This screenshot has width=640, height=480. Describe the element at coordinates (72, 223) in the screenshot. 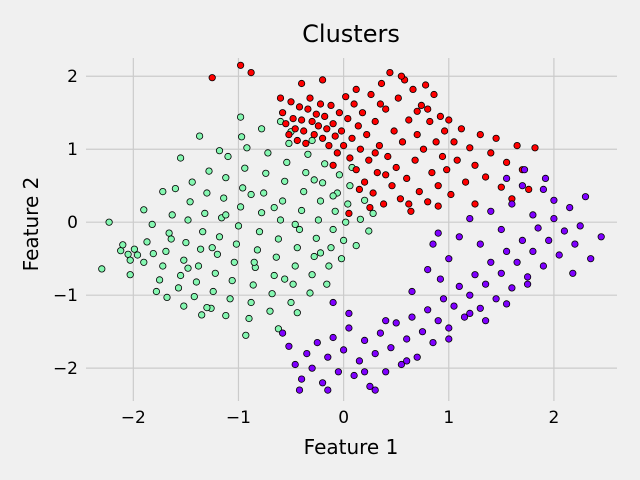

I see `y-tick-label: 0` at that location.